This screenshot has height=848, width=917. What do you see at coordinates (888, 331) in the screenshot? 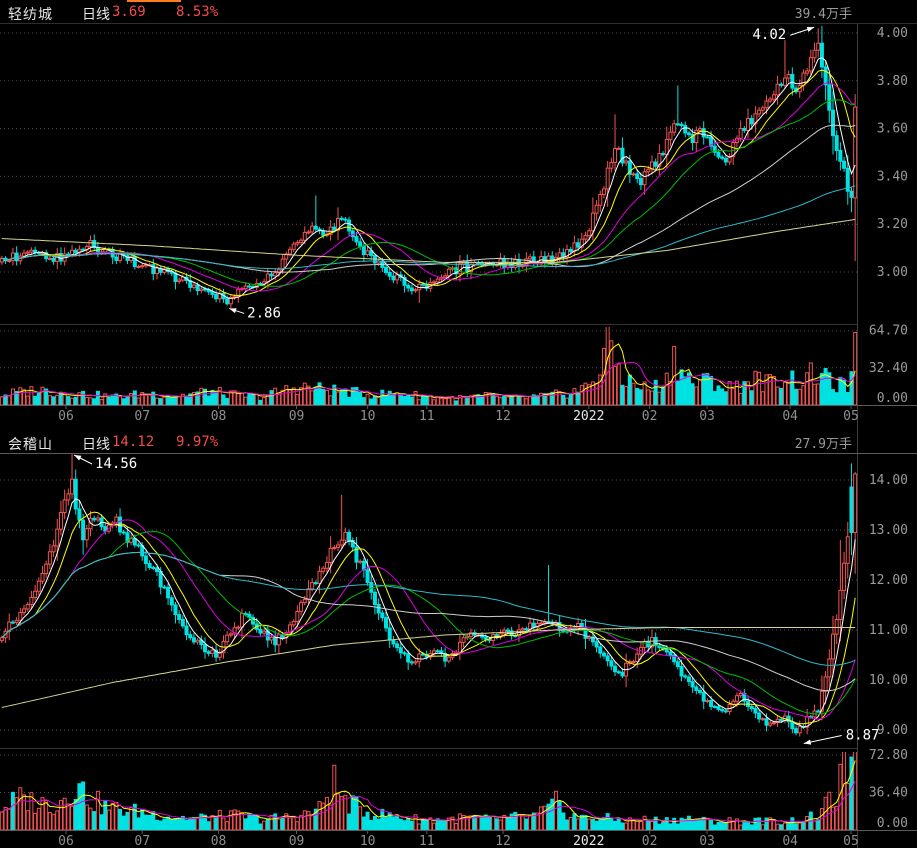
I see `volume-axis-label: 64.70` at bounding box center [888, 331].